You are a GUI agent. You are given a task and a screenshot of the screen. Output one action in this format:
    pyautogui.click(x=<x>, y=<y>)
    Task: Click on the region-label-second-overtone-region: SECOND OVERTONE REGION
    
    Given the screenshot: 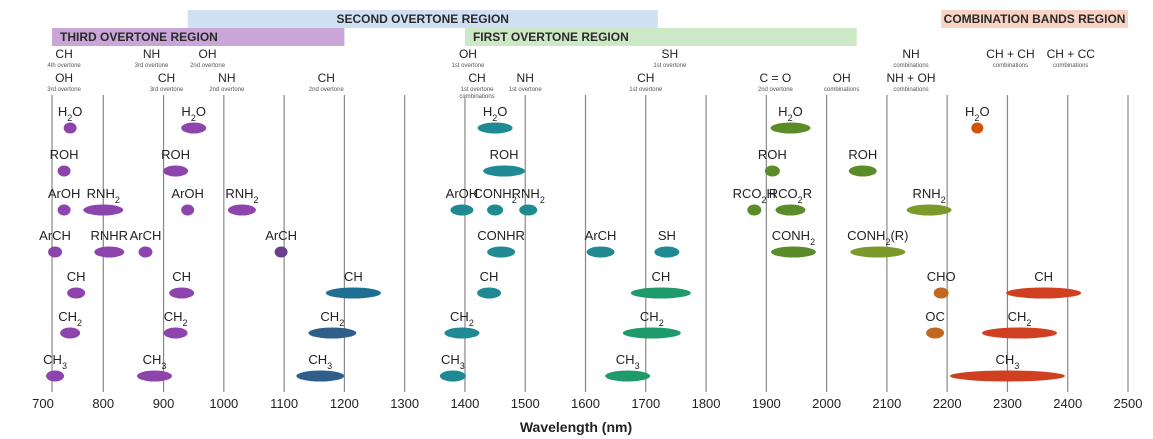 What is the action you would take?
    pyautogui.click(x=423, y=19)
    